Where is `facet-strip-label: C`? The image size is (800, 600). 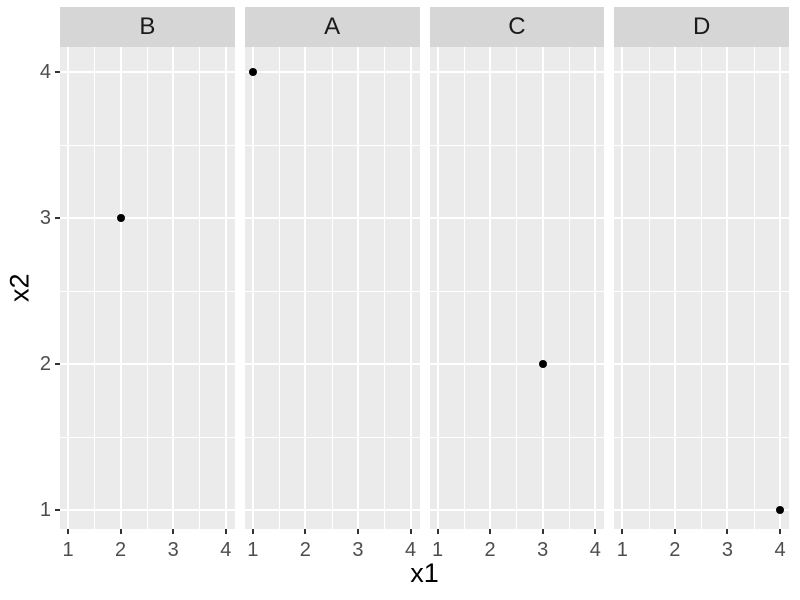
facet-strip-label: C is located at coordinates (517, 26).